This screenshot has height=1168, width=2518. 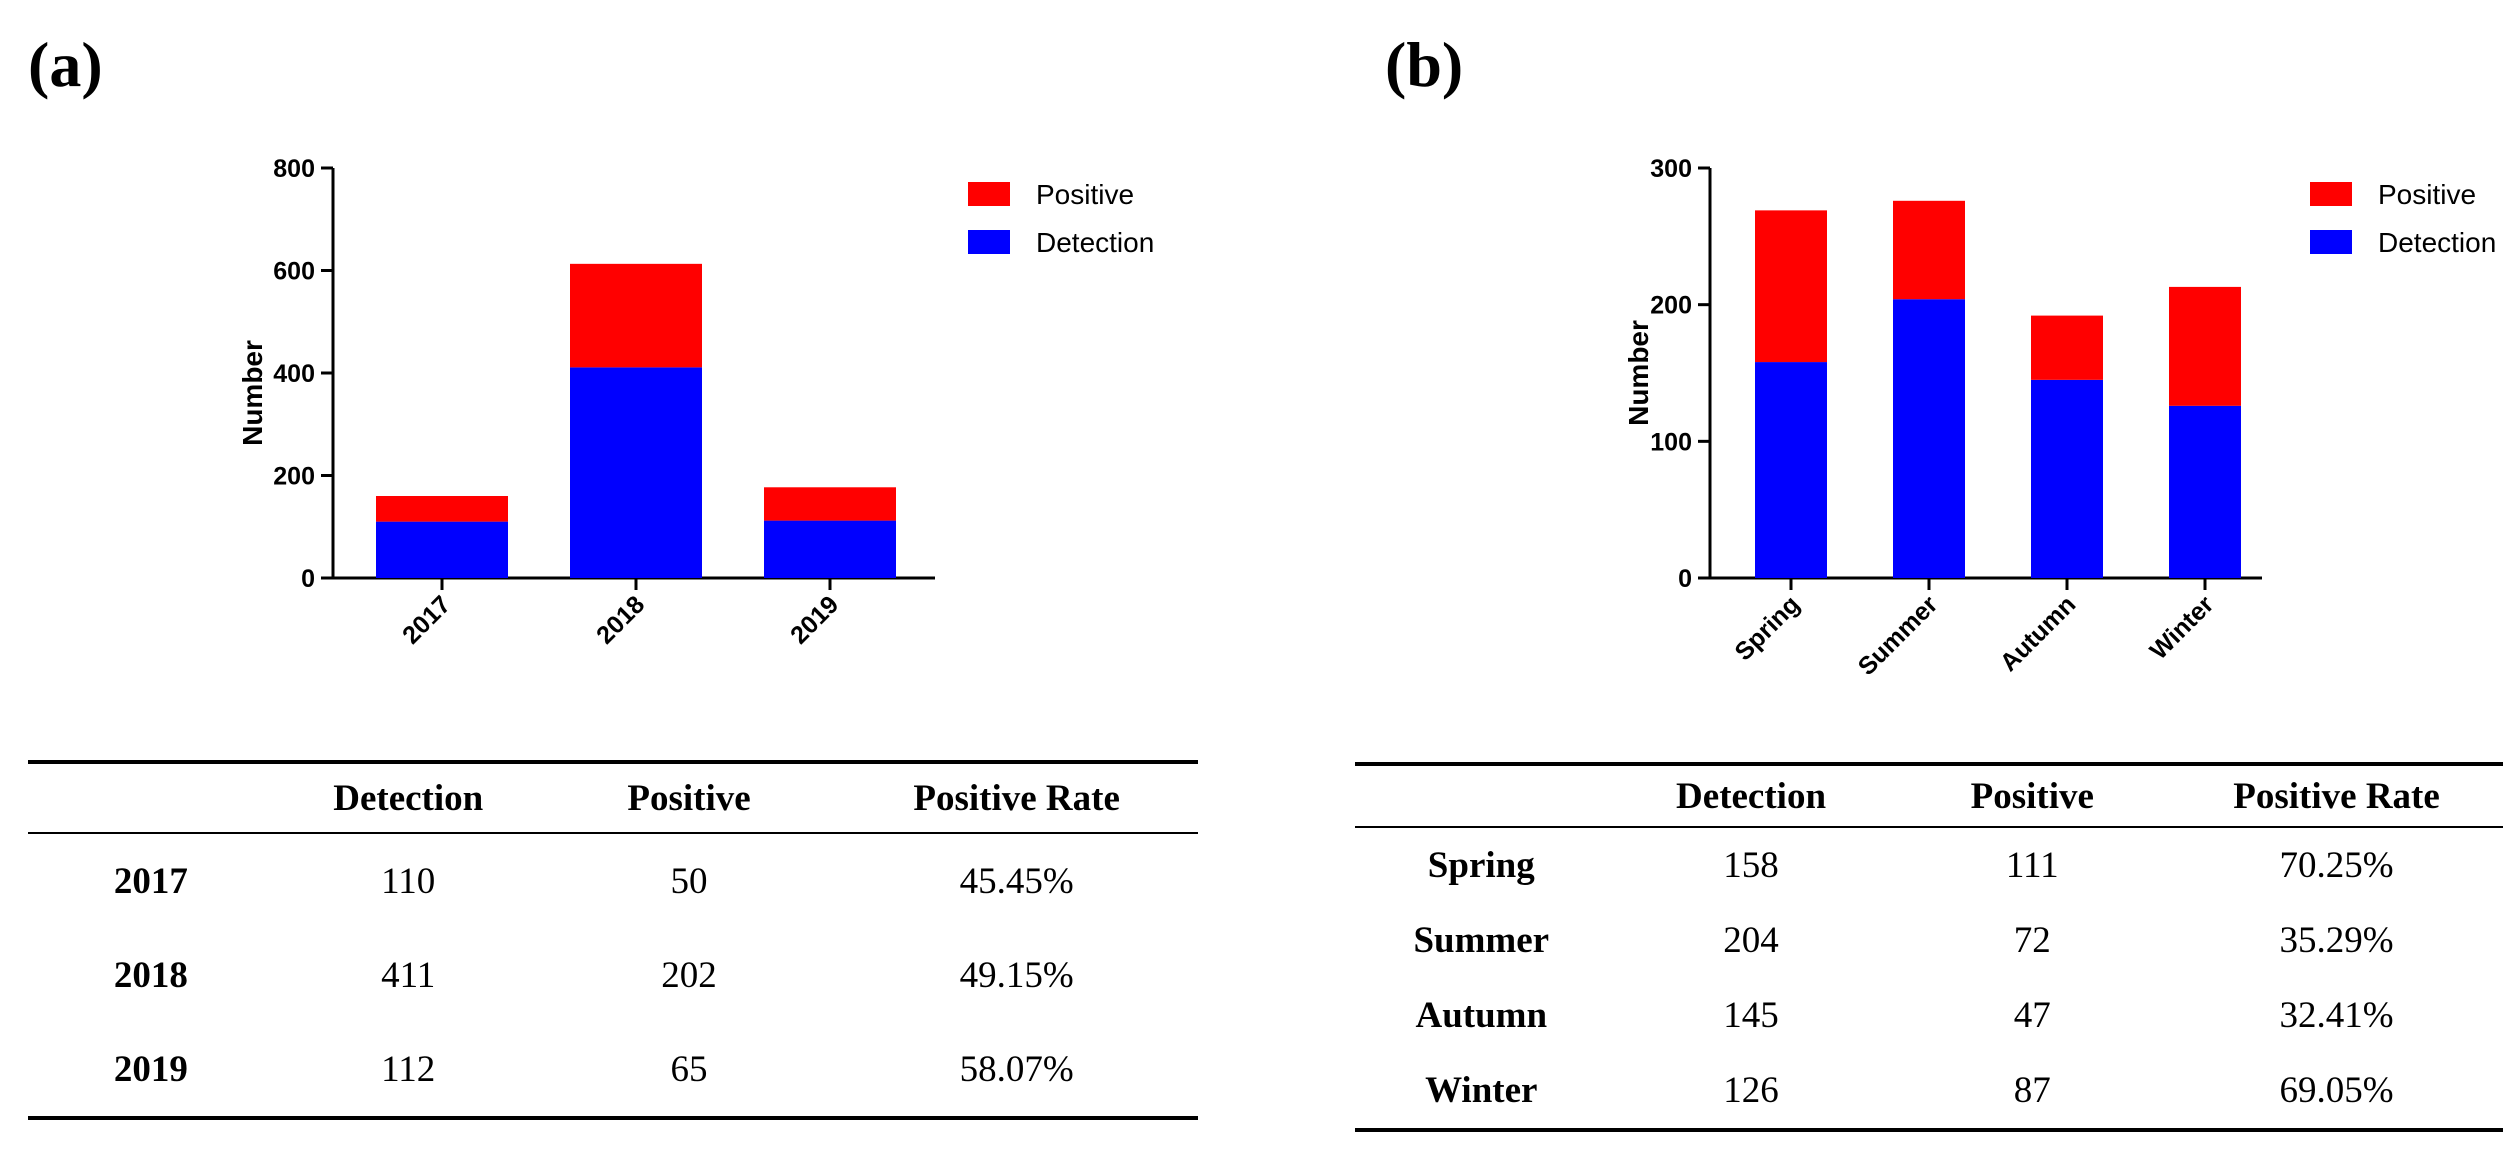 I want to click on table-cell: 126, so click(x=1751, y=1090).